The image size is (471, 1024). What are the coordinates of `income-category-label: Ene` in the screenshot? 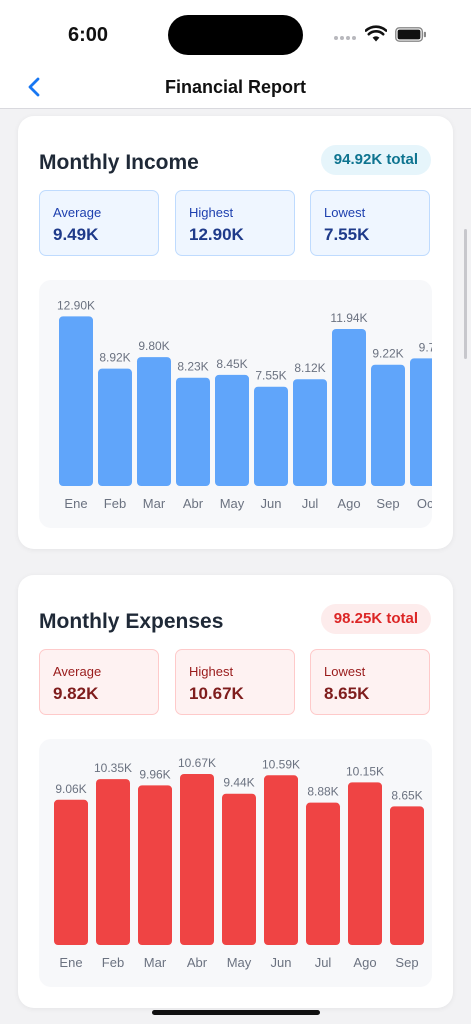 It's located at (75, 503).